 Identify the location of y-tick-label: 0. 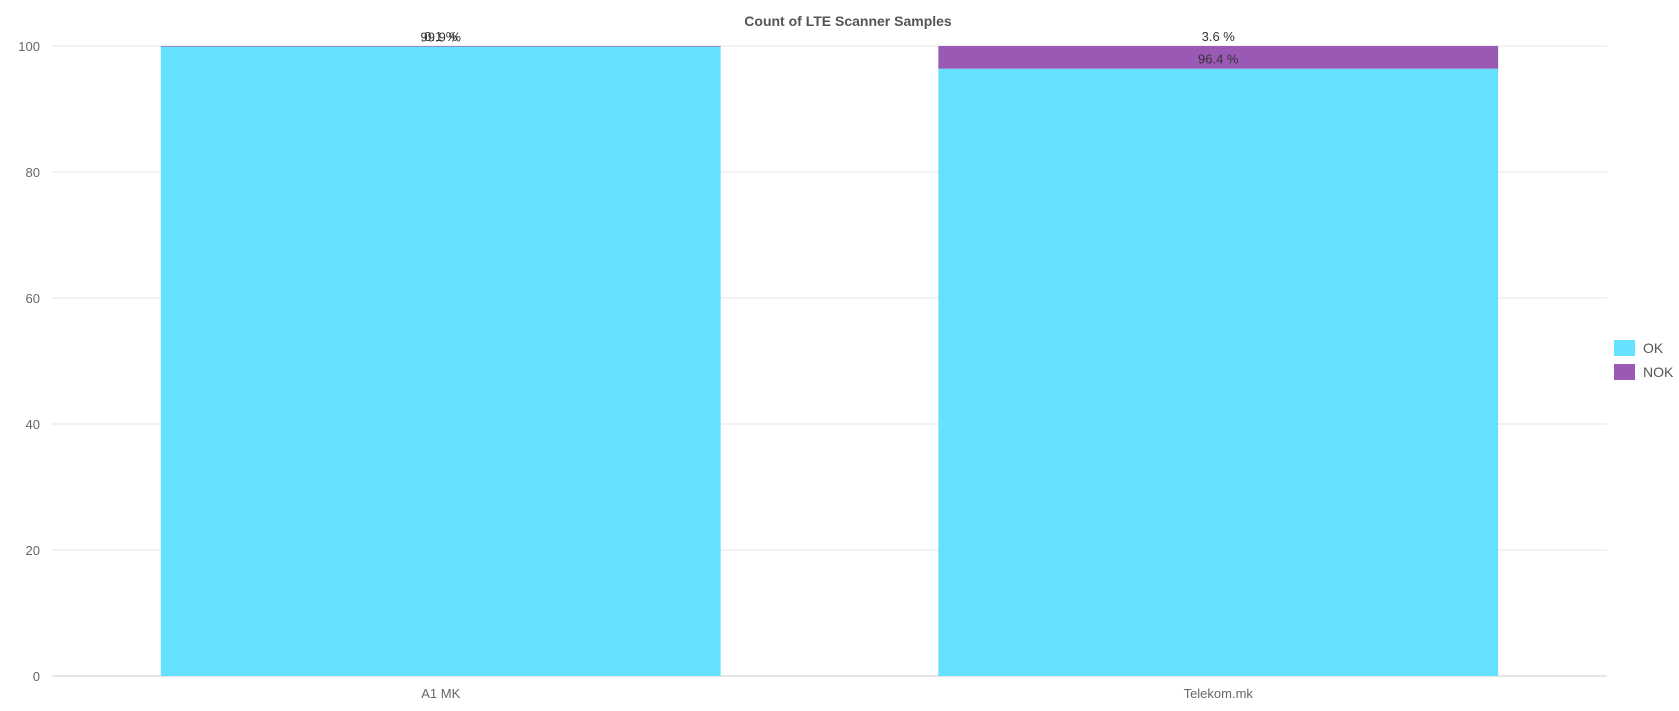
(36, 676).